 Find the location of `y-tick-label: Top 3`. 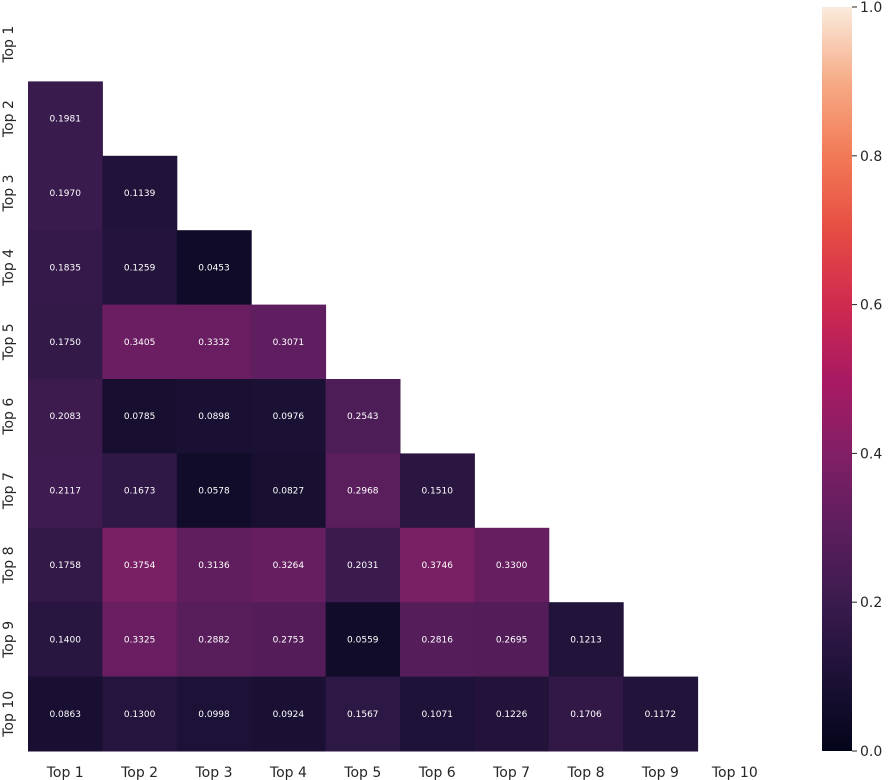

y-tick-label: Top 3 is located at coordinates (9, 194).